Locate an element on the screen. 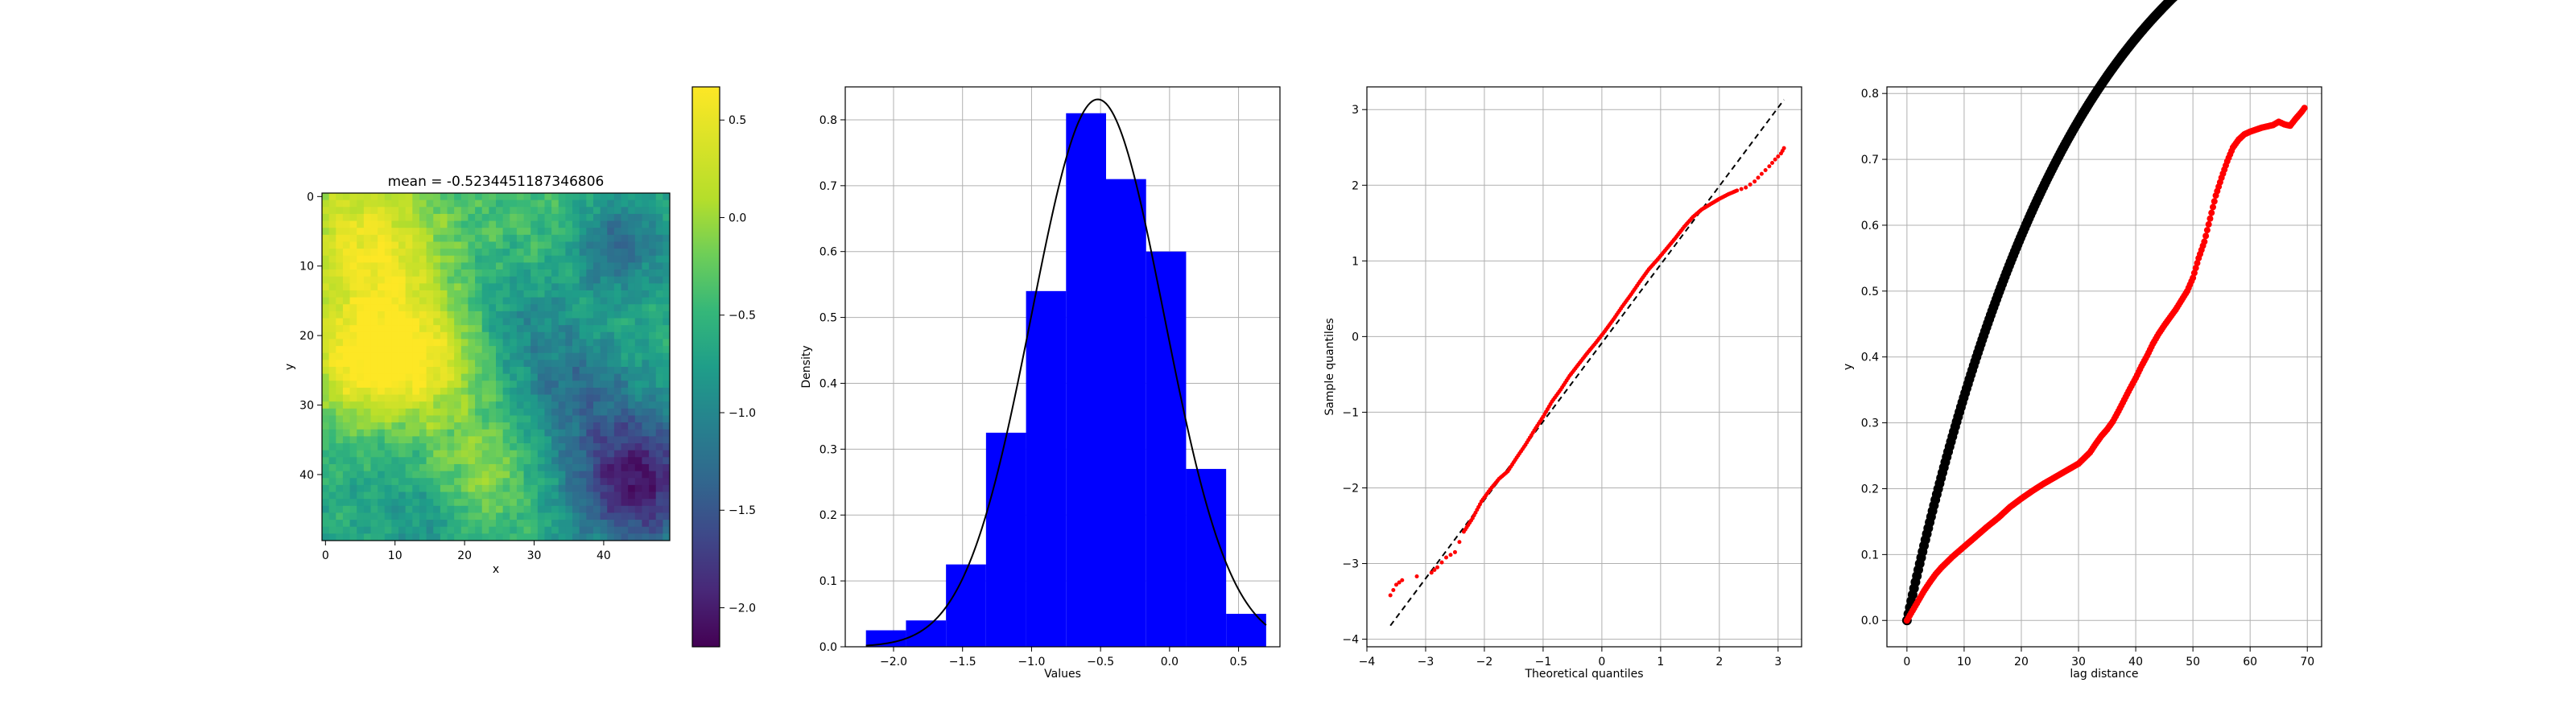  x-tick-label: 30 is located at coordinates (2078, 662).